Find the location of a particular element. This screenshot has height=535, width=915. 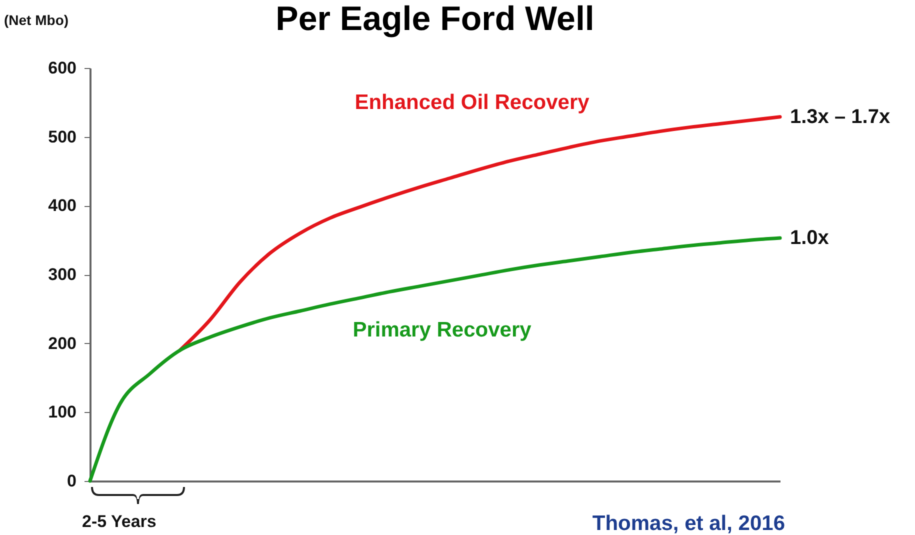

y-tick-label: 100 is located at coordinates (62, 412).